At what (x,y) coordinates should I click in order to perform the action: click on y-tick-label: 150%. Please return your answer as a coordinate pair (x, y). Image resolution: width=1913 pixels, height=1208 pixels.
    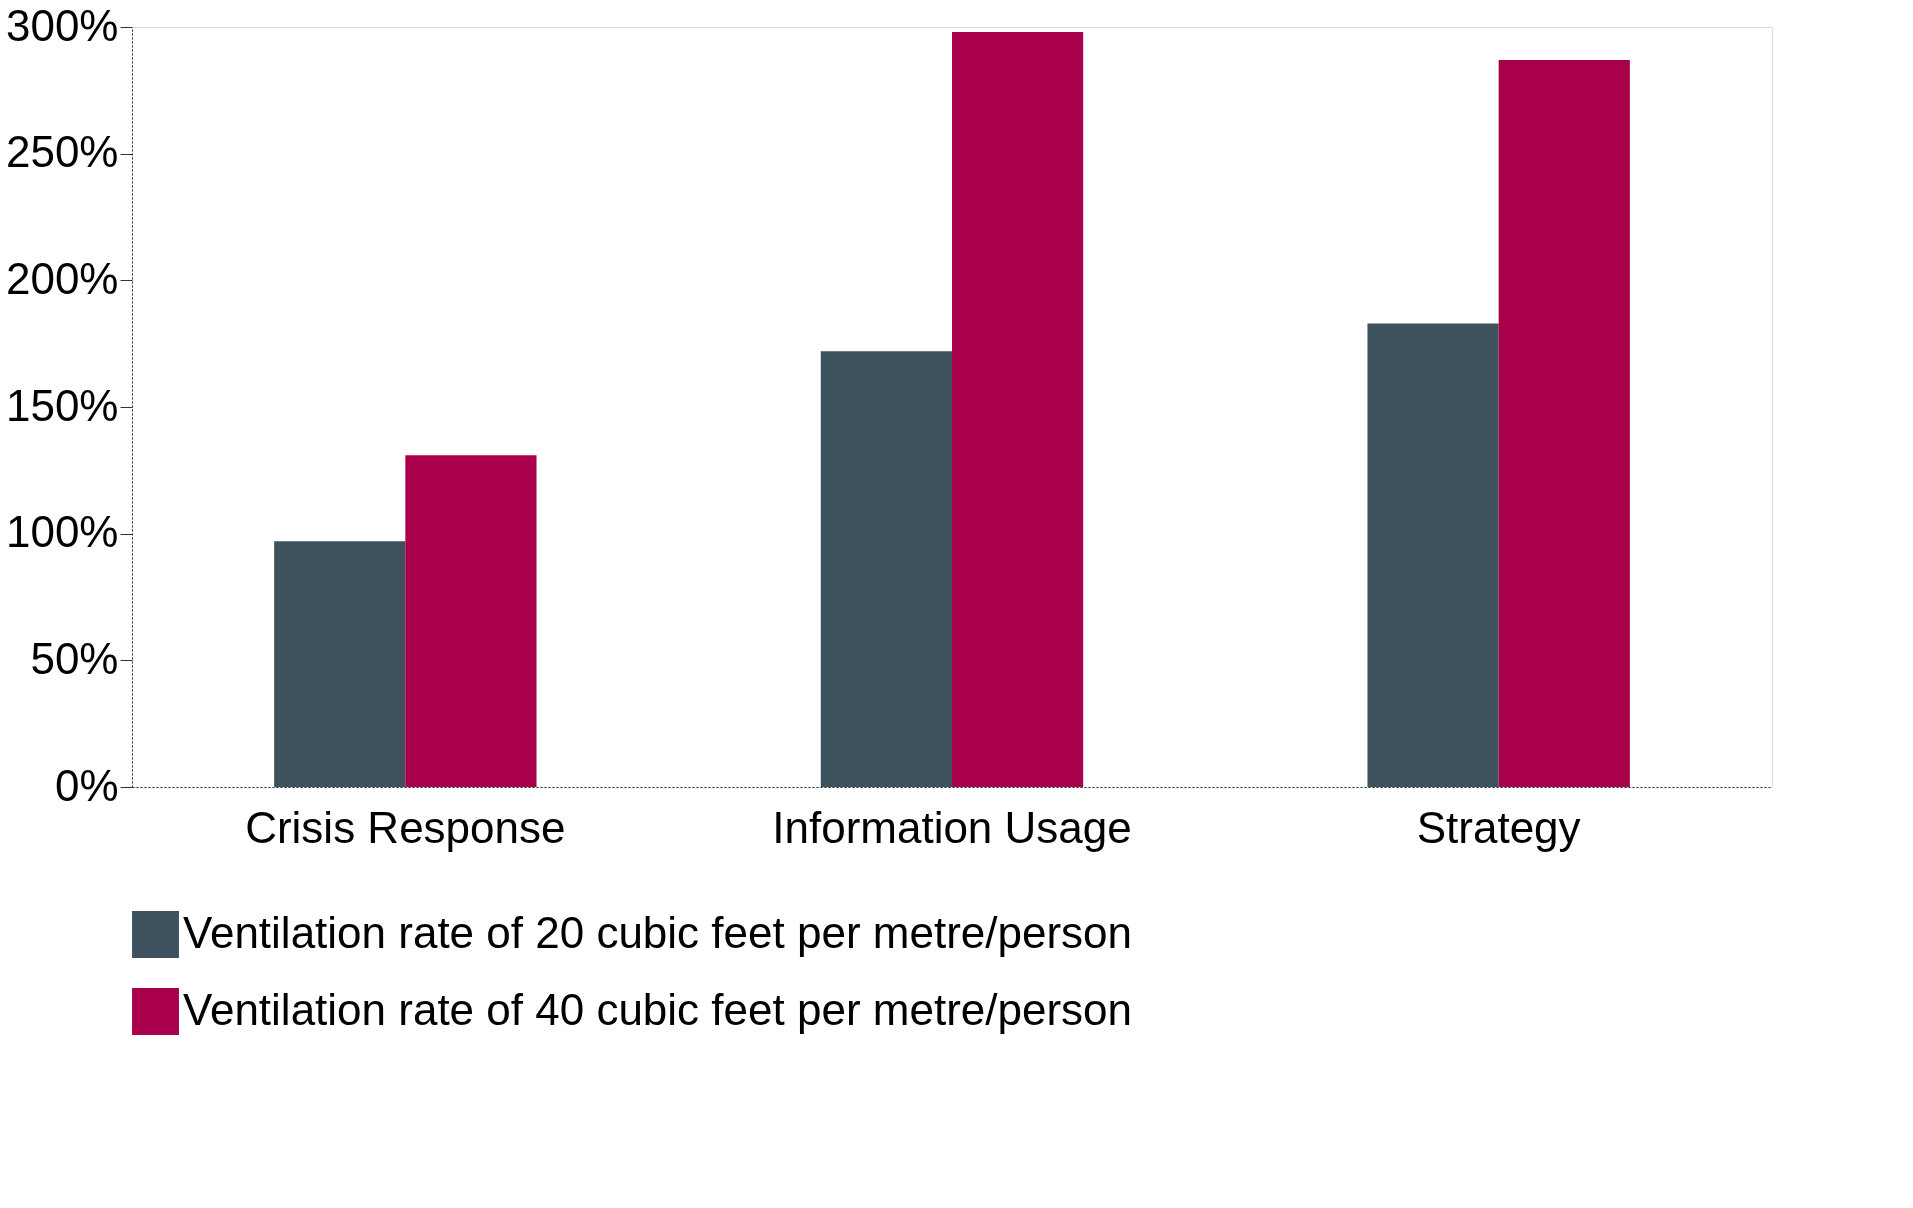
    Looking at the image, I should click on (62, 405).